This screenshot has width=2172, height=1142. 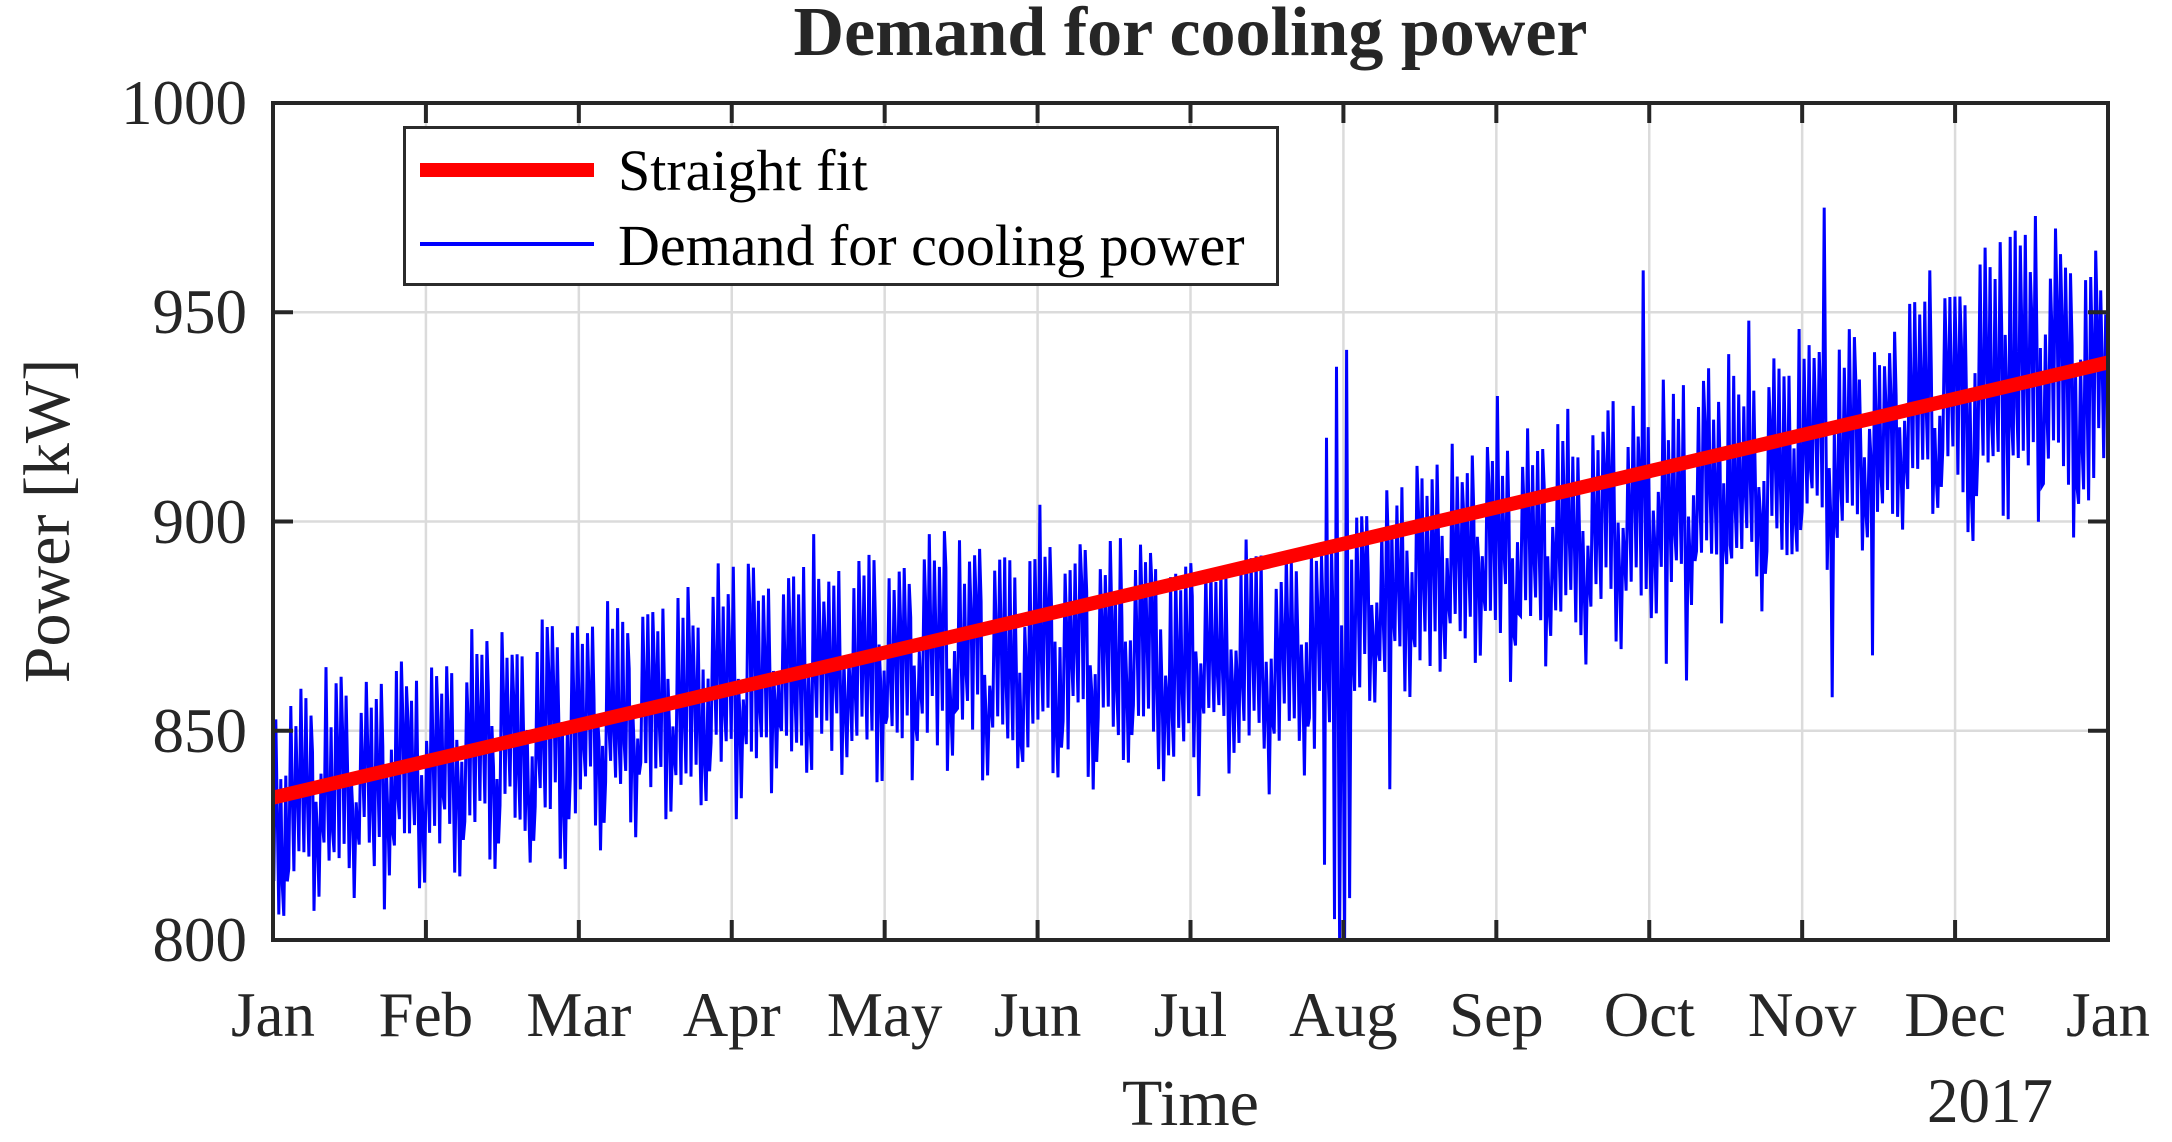 What do you see at coordinates (1955, 1015) in the screenshot?
I see `x-tick-label: Dec` at bounding box center [1955, 1015].